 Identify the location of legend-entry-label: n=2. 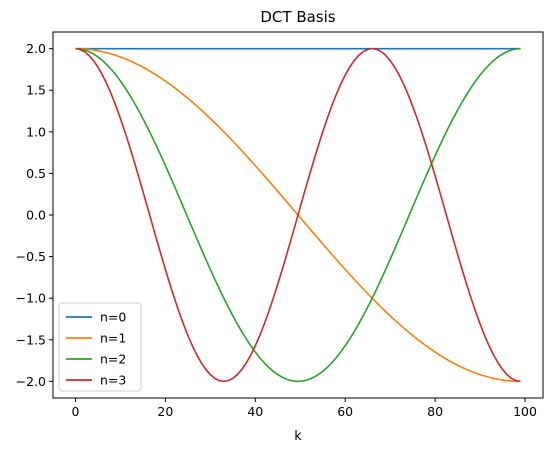
(113, 359).